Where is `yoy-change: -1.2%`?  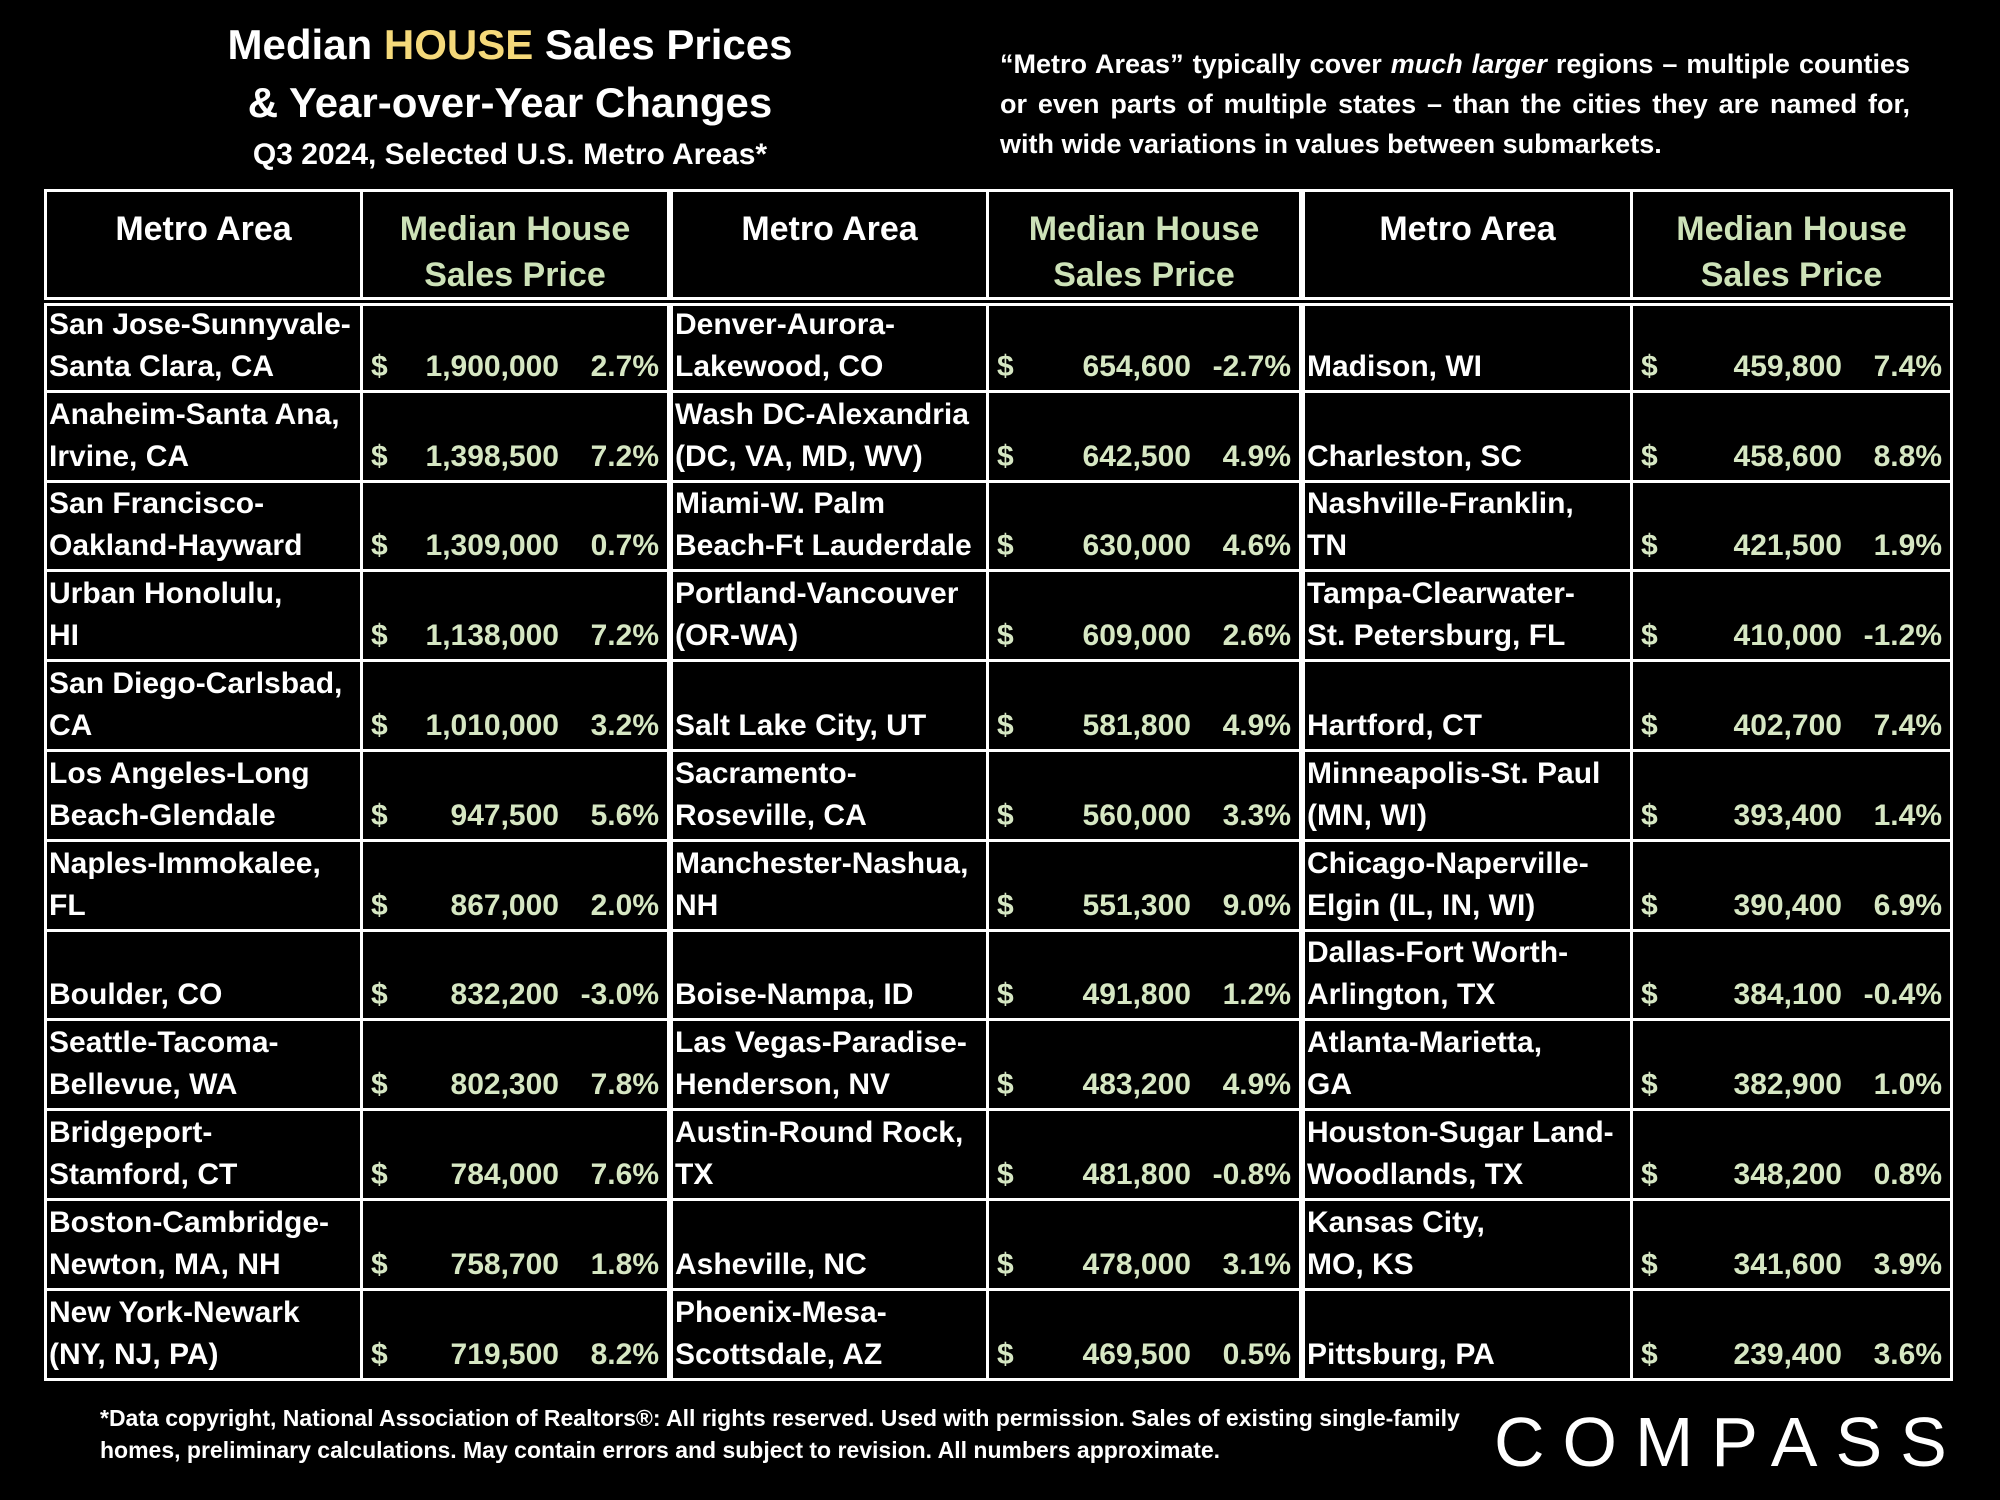 yoy-change: -1.2% is located at coordinates (1902, 636).